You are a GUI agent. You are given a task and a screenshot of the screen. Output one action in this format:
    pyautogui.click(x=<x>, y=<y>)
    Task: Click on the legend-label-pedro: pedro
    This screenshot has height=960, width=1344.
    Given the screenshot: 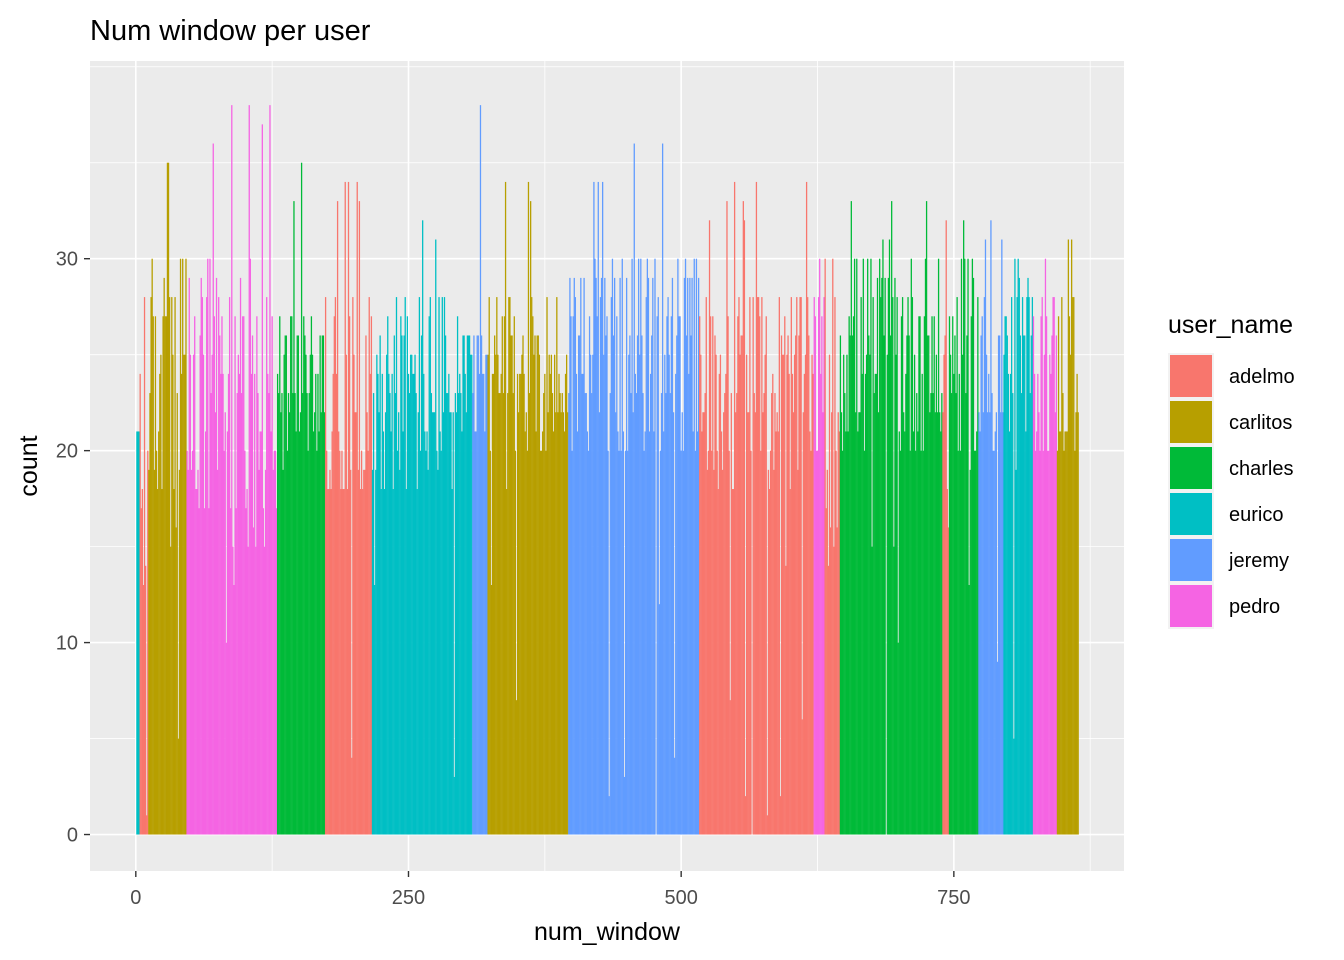 What is the action you would take?
    pyautogui.click(x=1254, y=607)
    